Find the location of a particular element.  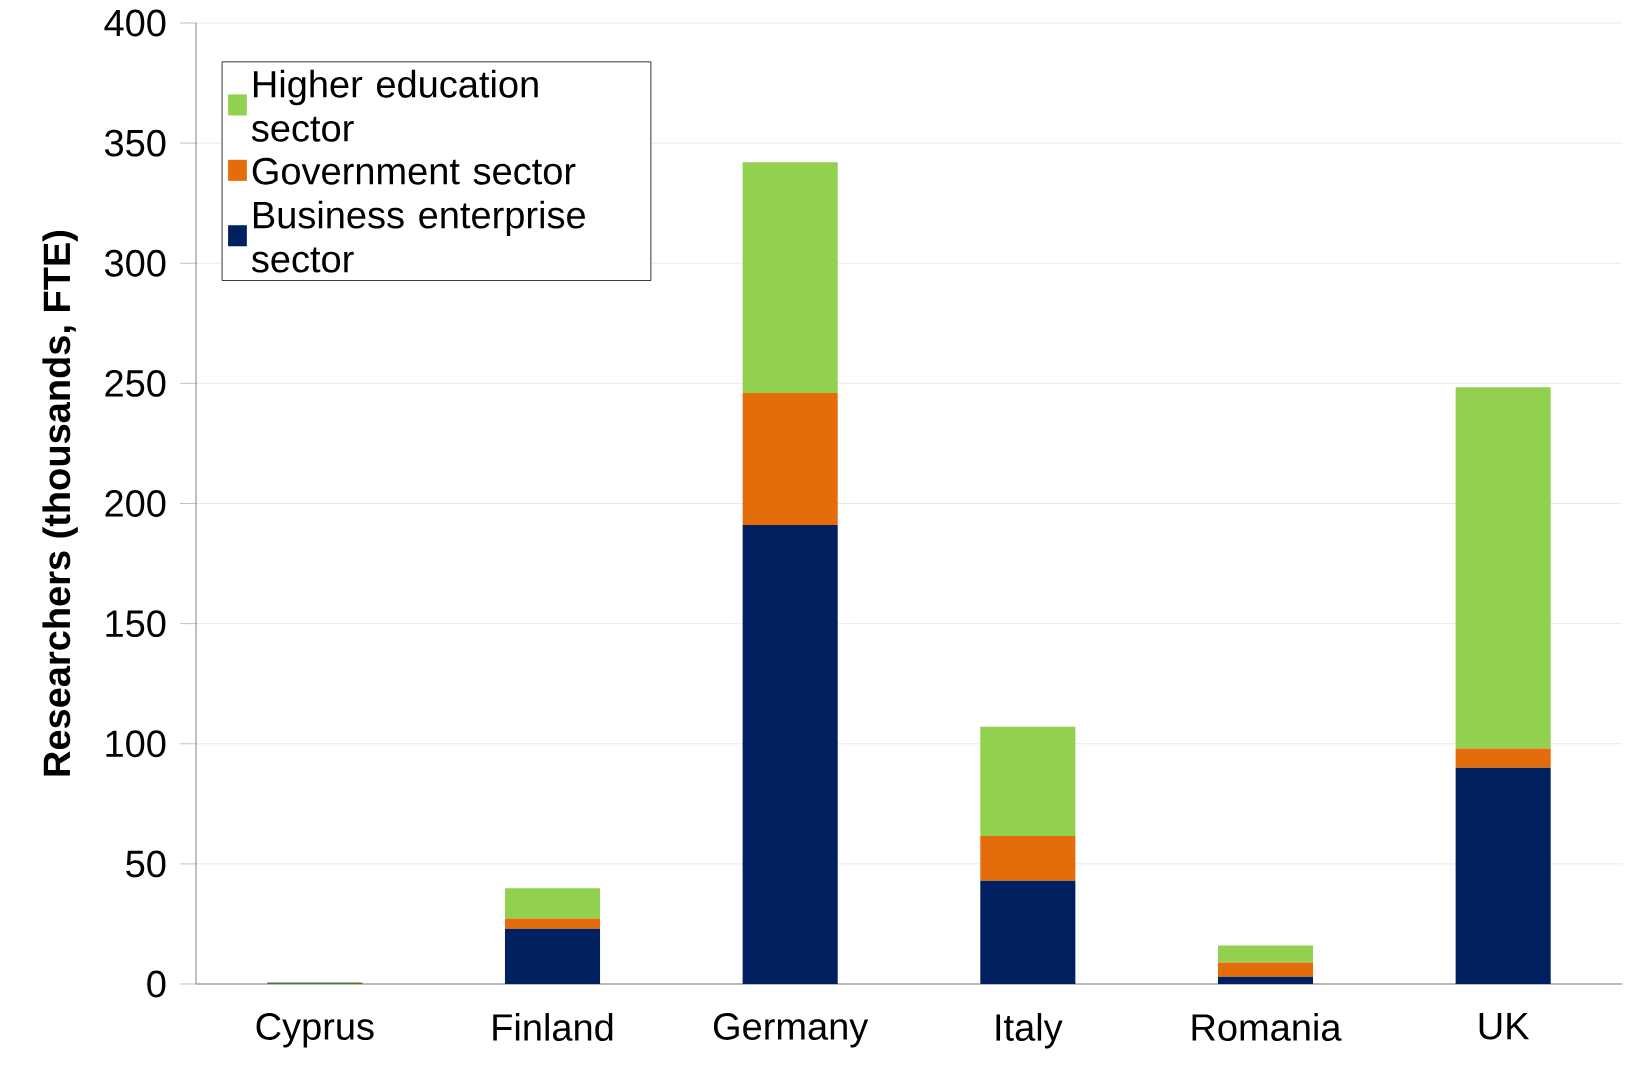

y-tick-label: 200 is located at coordinates (135, 503).